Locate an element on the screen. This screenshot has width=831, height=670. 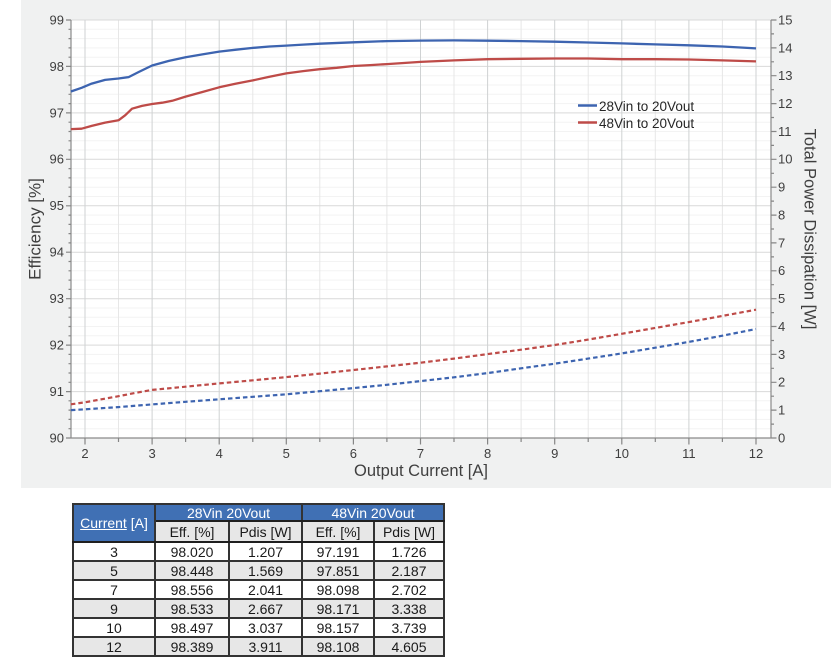
svg-text: Efficiency [%] is located at coordinates (35, 229).